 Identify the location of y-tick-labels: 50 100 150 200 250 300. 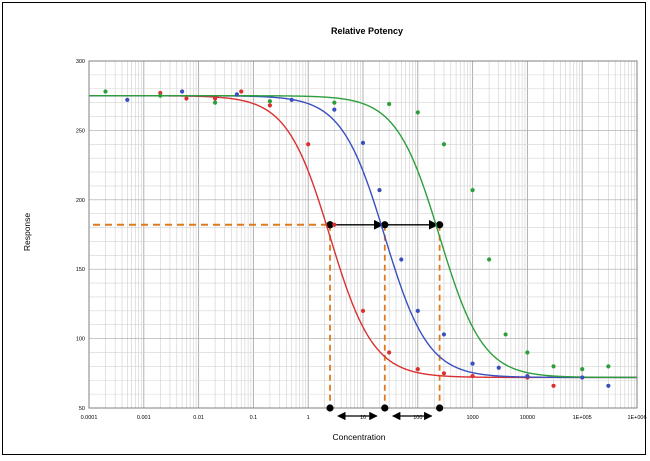
(80, 235).